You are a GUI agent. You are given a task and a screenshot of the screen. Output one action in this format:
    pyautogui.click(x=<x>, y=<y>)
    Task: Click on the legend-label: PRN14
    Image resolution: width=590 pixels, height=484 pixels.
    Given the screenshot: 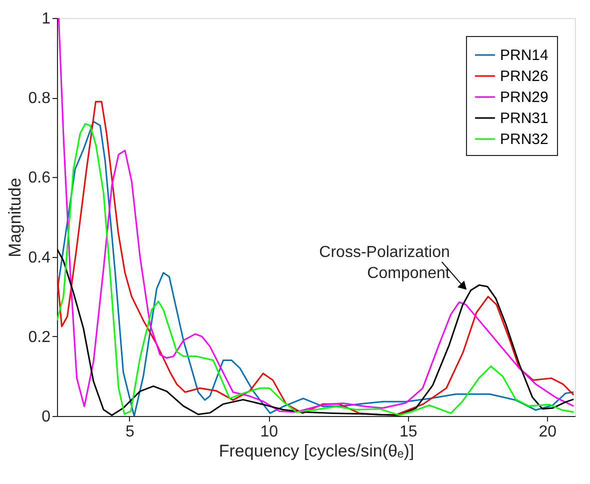 What is the action you would take?
    pyautogui.click(x=524, y=55)
    